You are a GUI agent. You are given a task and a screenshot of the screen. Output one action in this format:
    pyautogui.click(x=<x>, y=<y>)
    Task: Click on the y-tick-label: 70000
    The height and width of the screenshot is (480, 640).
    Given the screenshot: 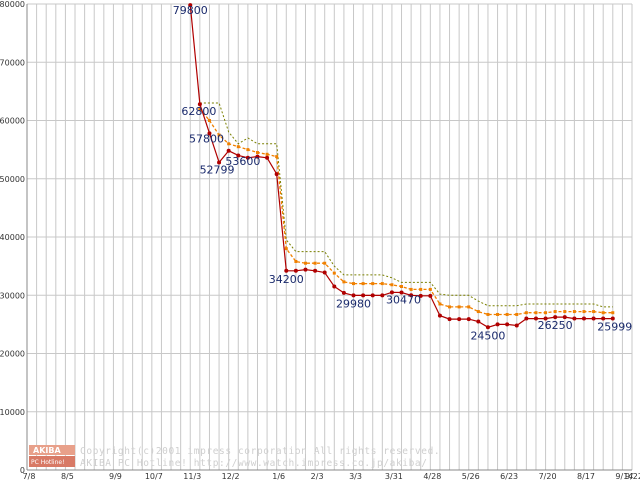 What is the action you would take?
    pyautogui.click(x=12, y=62)
    